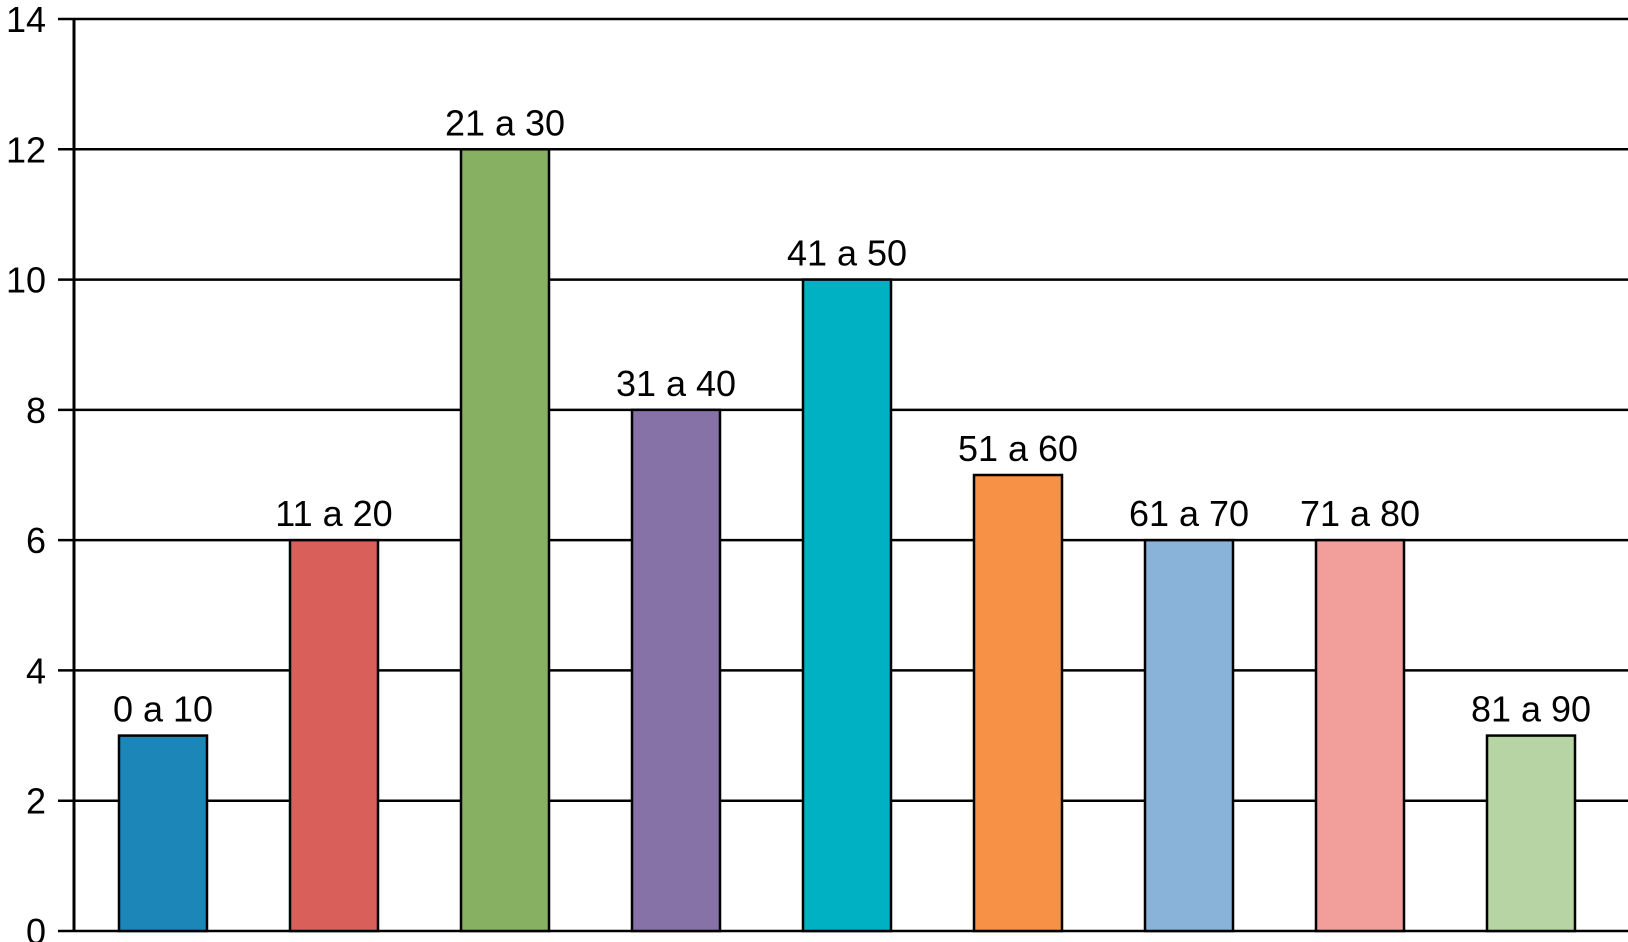 The width and height of the screenshot is (1628, 942). I want to click on y-tick-label: 8, so click(36, 410).